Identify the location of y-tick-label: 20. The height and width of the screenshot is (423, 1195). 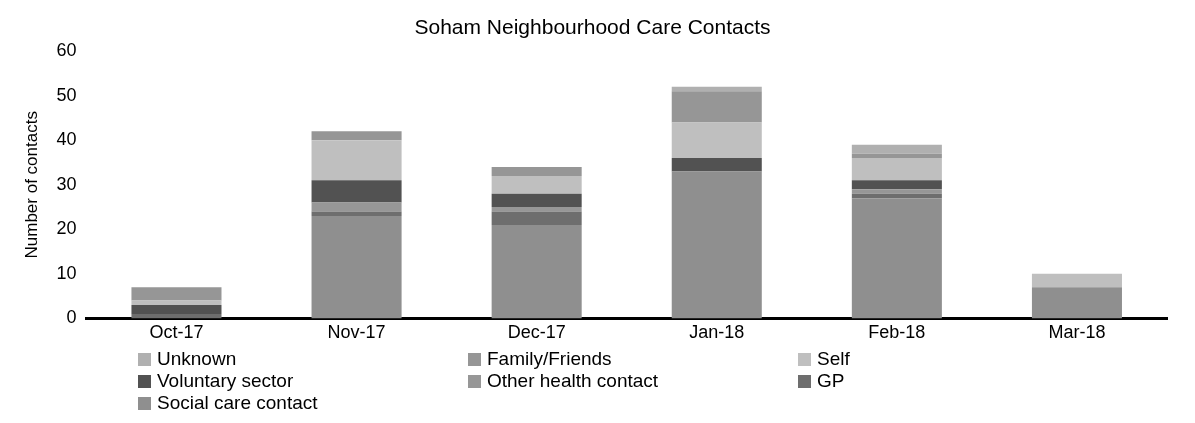
(66, 228).